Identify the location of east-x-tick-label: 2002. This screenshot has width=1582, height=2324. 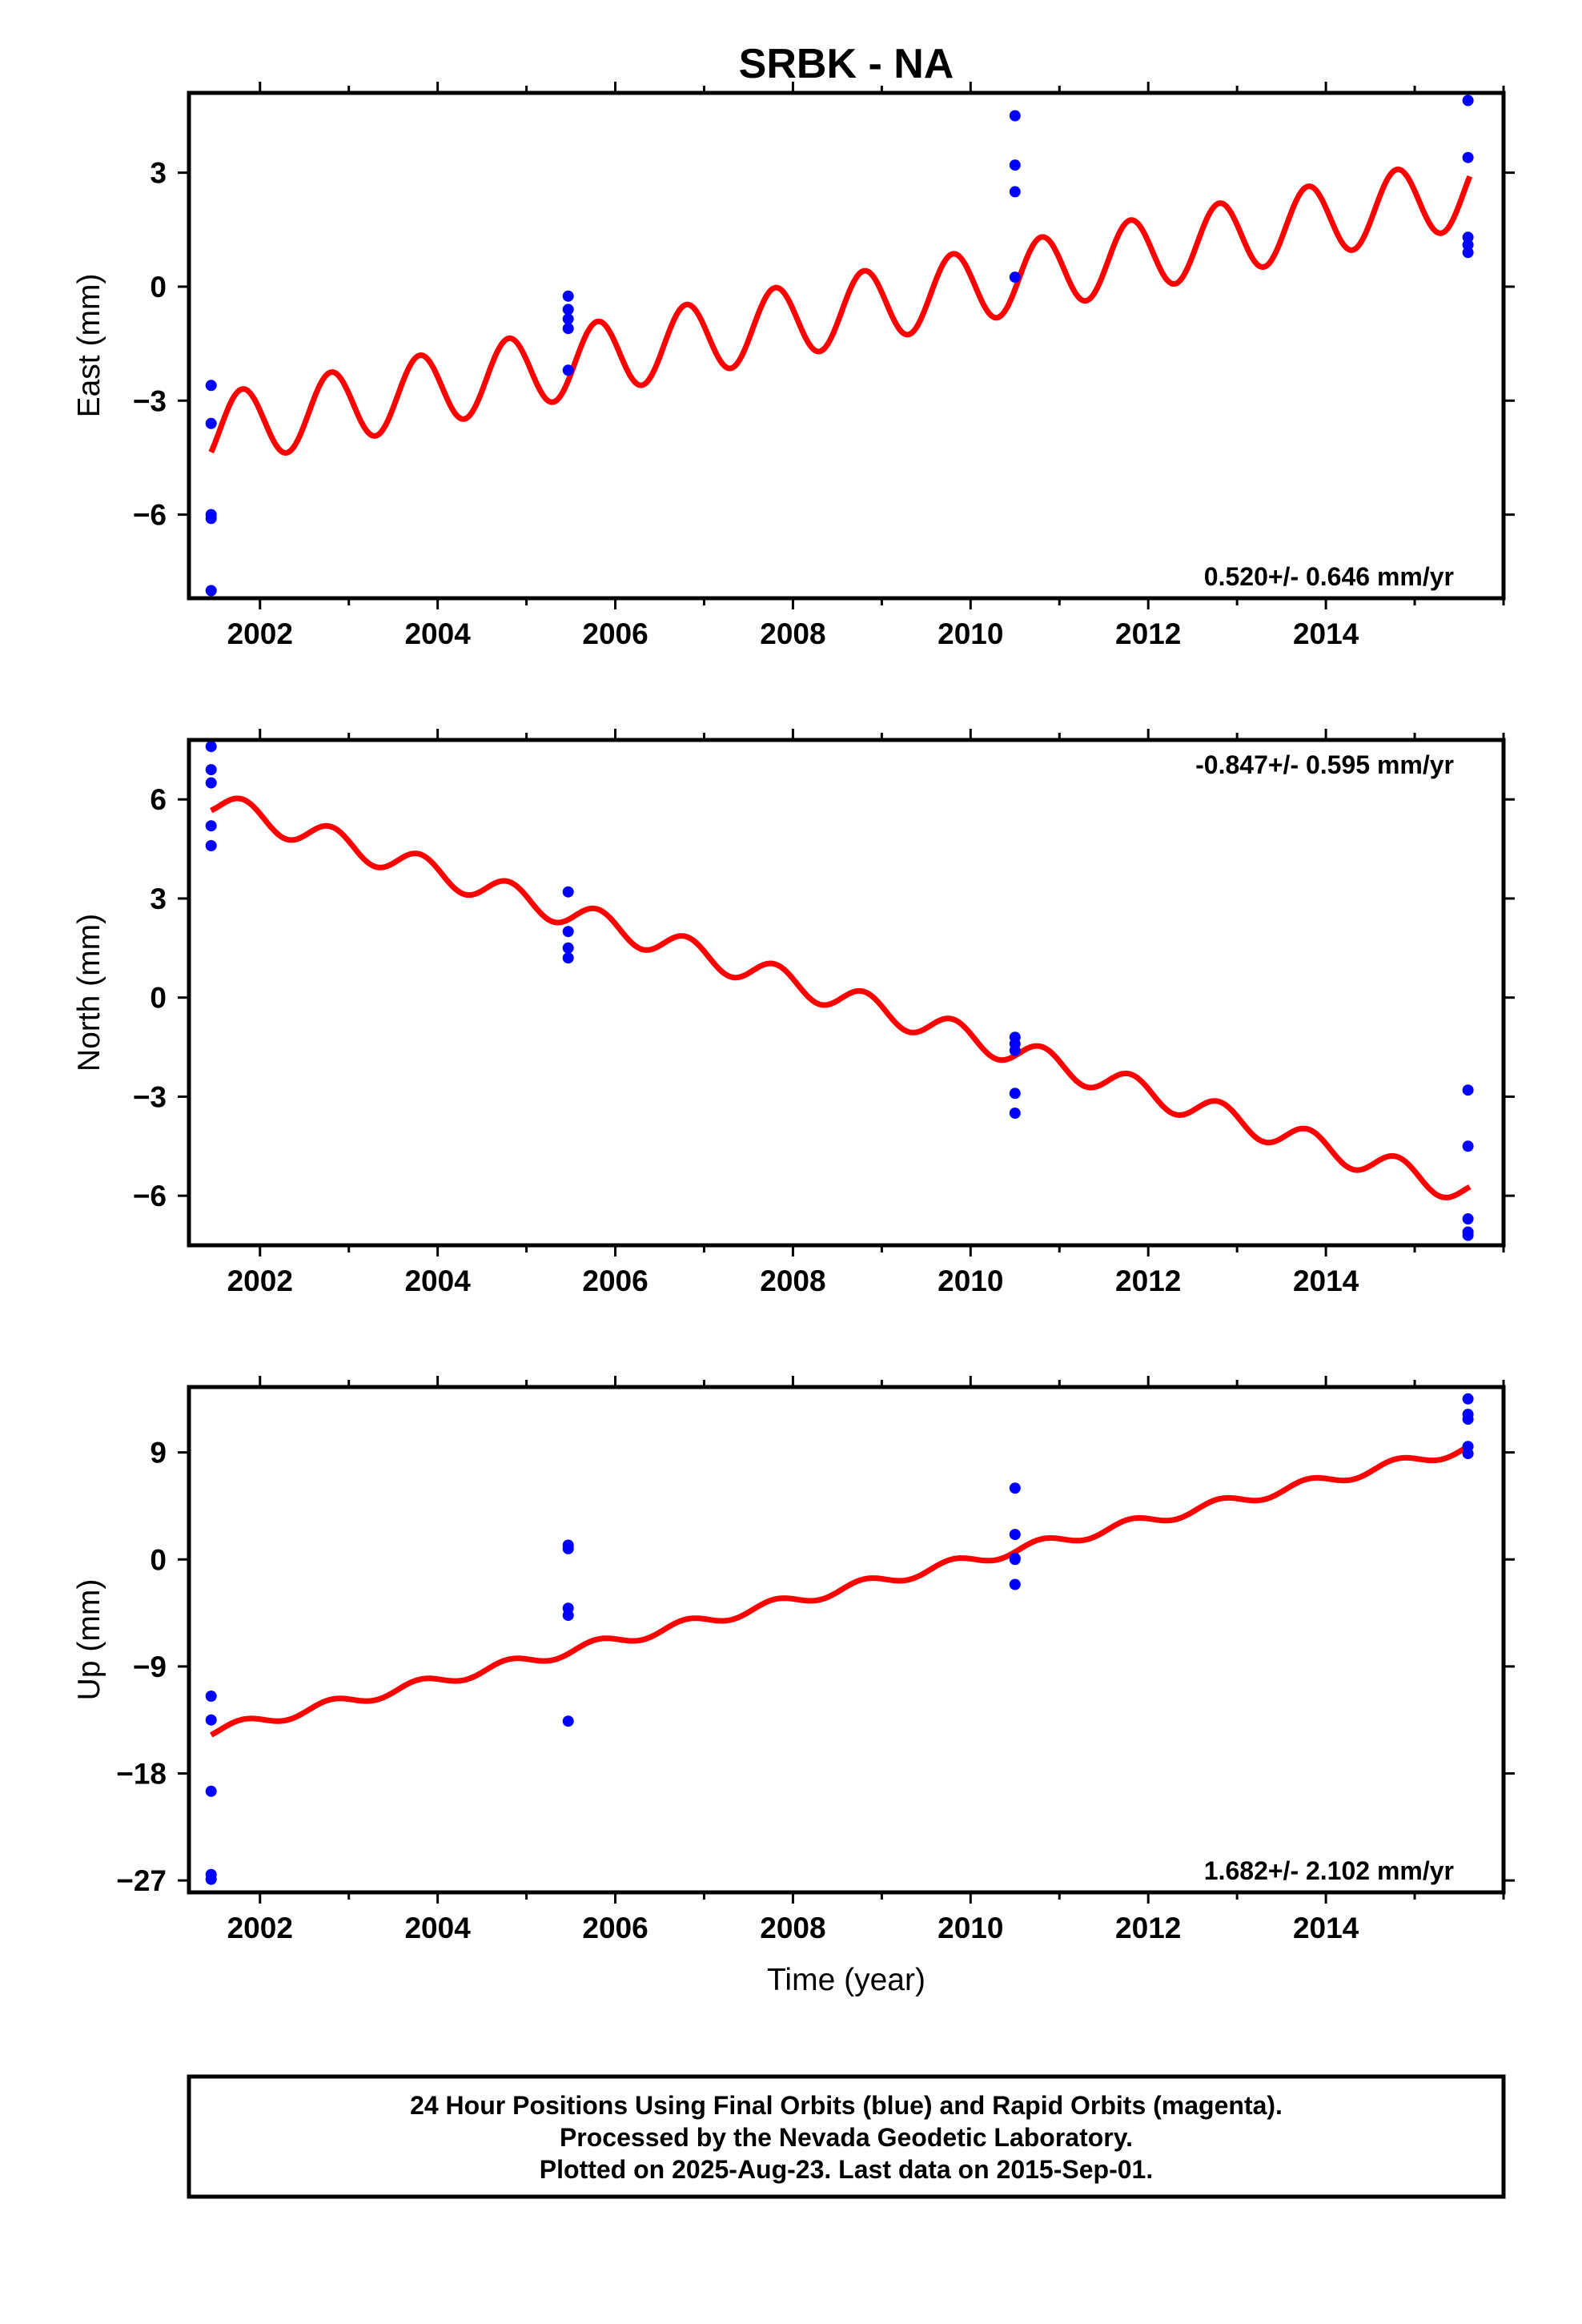
(260, 633).